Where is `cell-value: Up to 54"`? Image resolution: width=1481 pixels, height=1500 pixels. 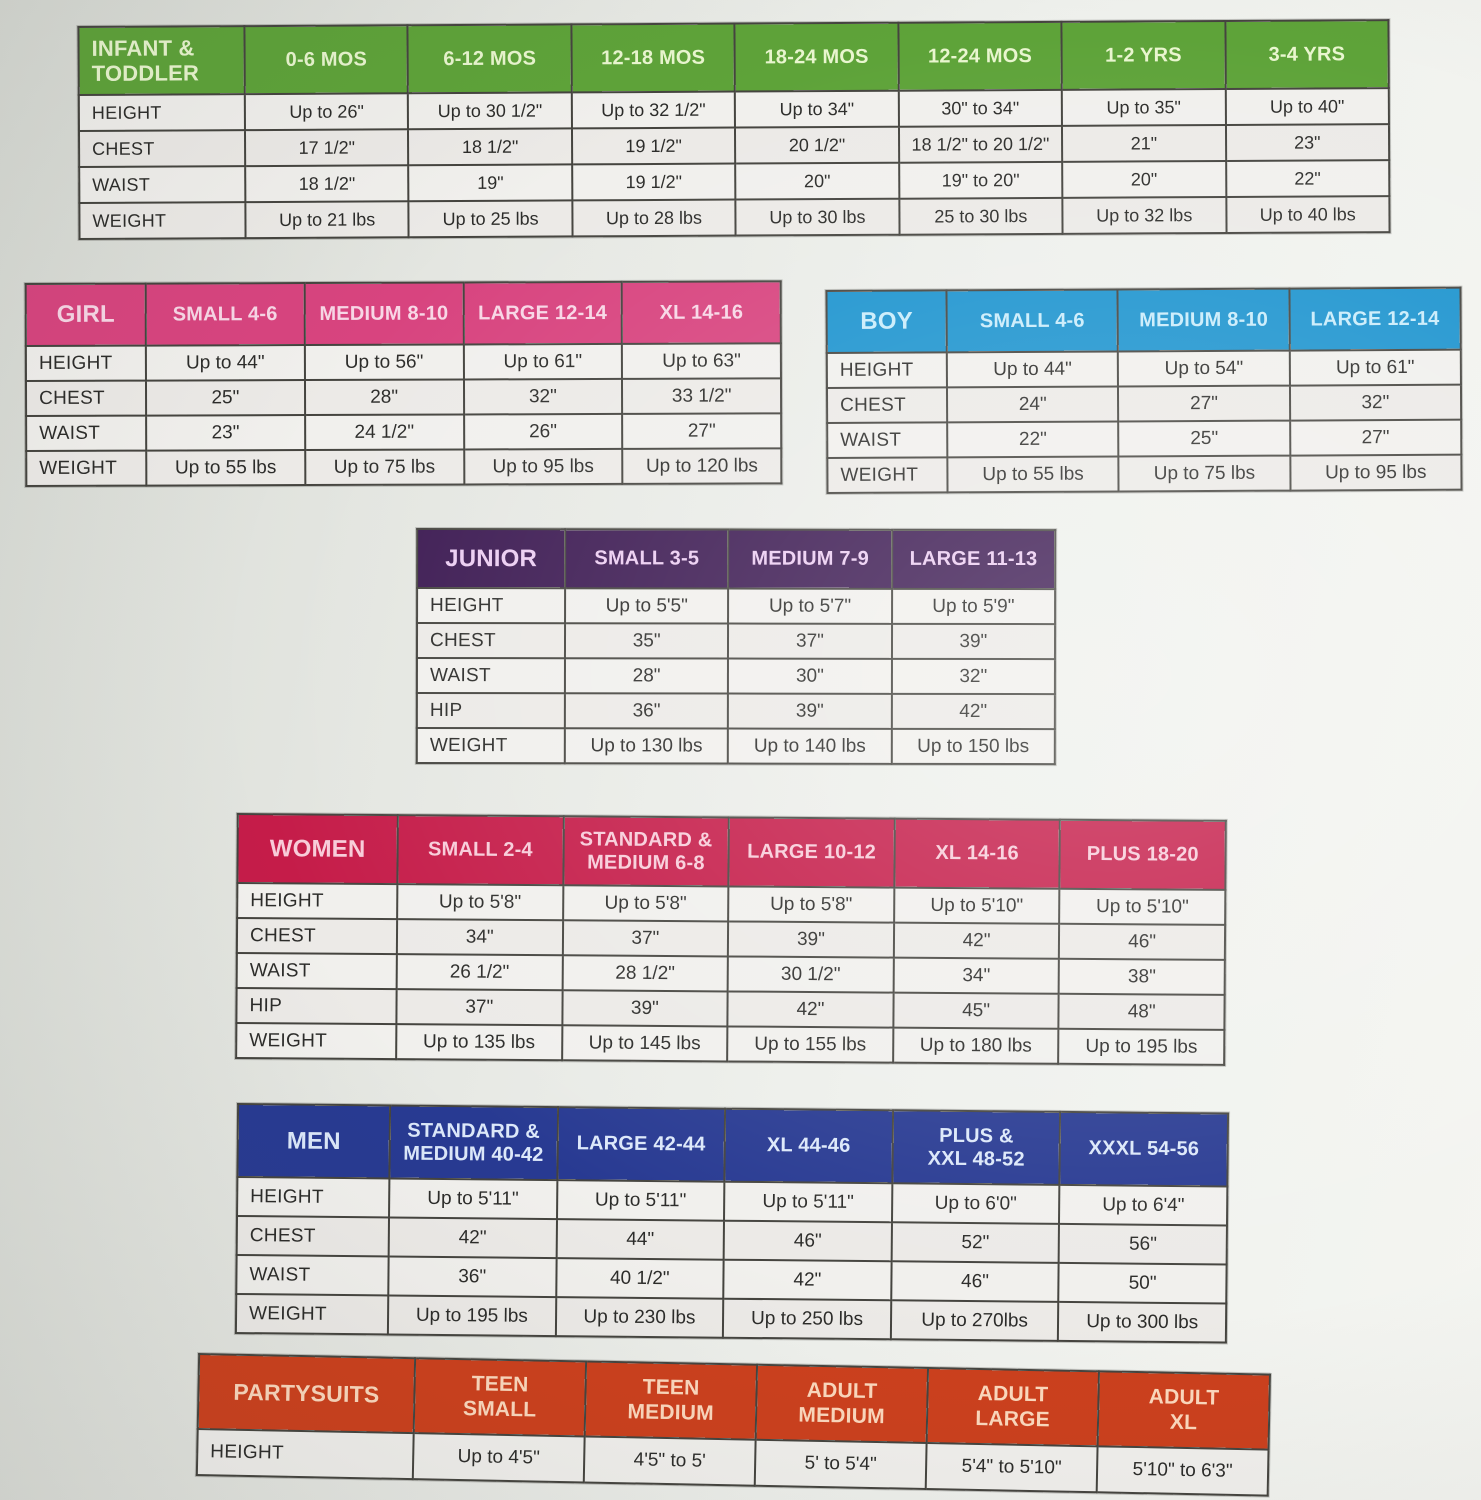
cell-value: Up to 54" is located at coordinates (1204, 368).